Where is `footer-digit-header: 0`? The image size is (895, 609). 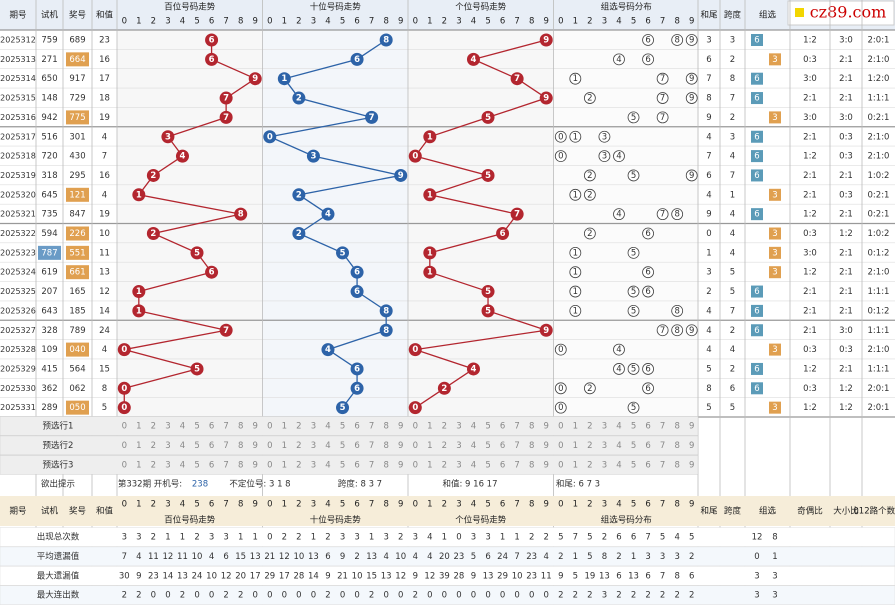 footer-digit-header: 0 is located at coordinates (415, 505).